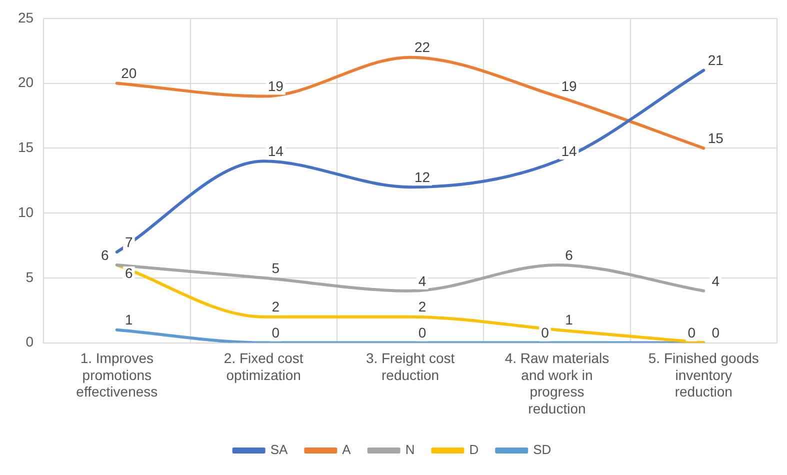 This screenshot has width=787, height=475. Describe the element at coordinates (117, 375) in the screenshot. I see `x-tick-label: 1. Improves promotions effectiveness` at that location.